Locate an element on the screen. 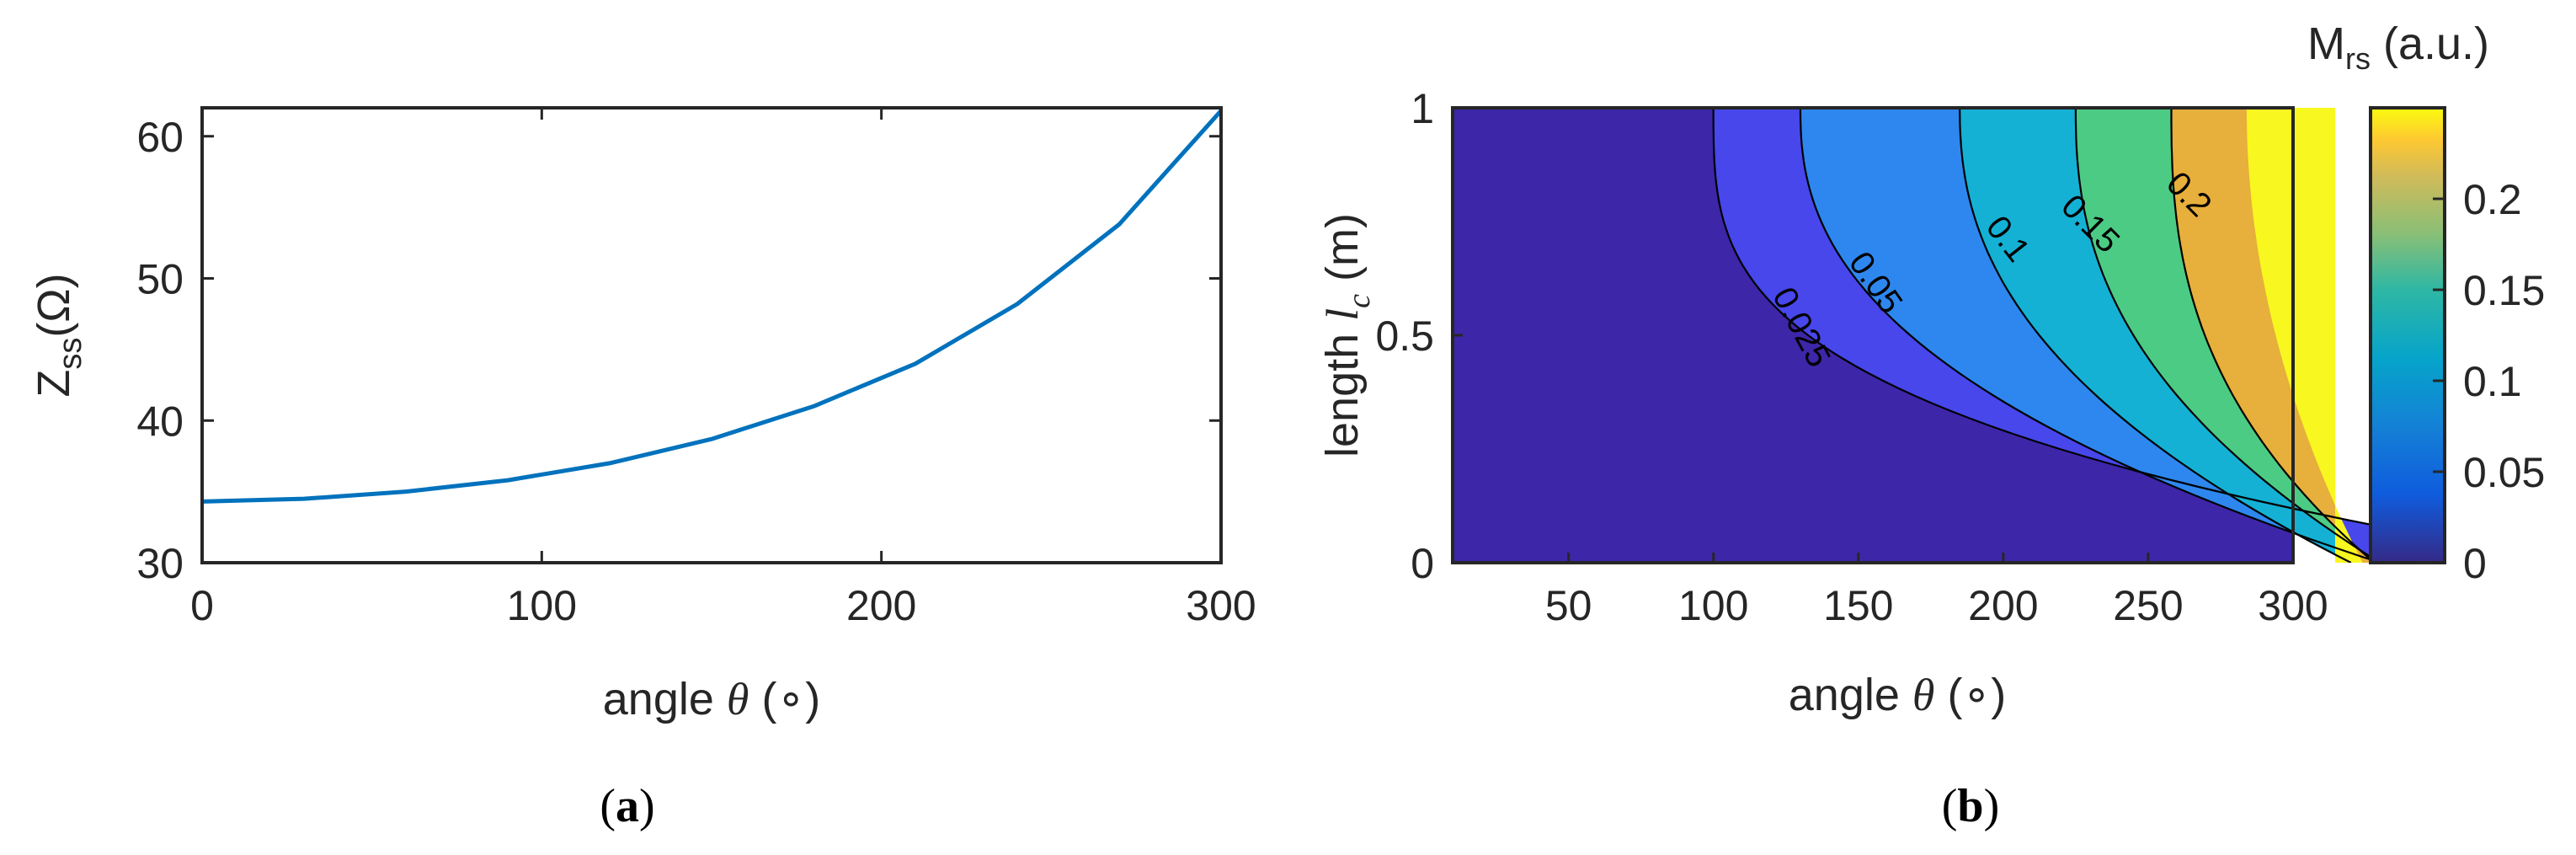  panel-b-y-ticks: 00.51 is located at coordinates (1419, 336).